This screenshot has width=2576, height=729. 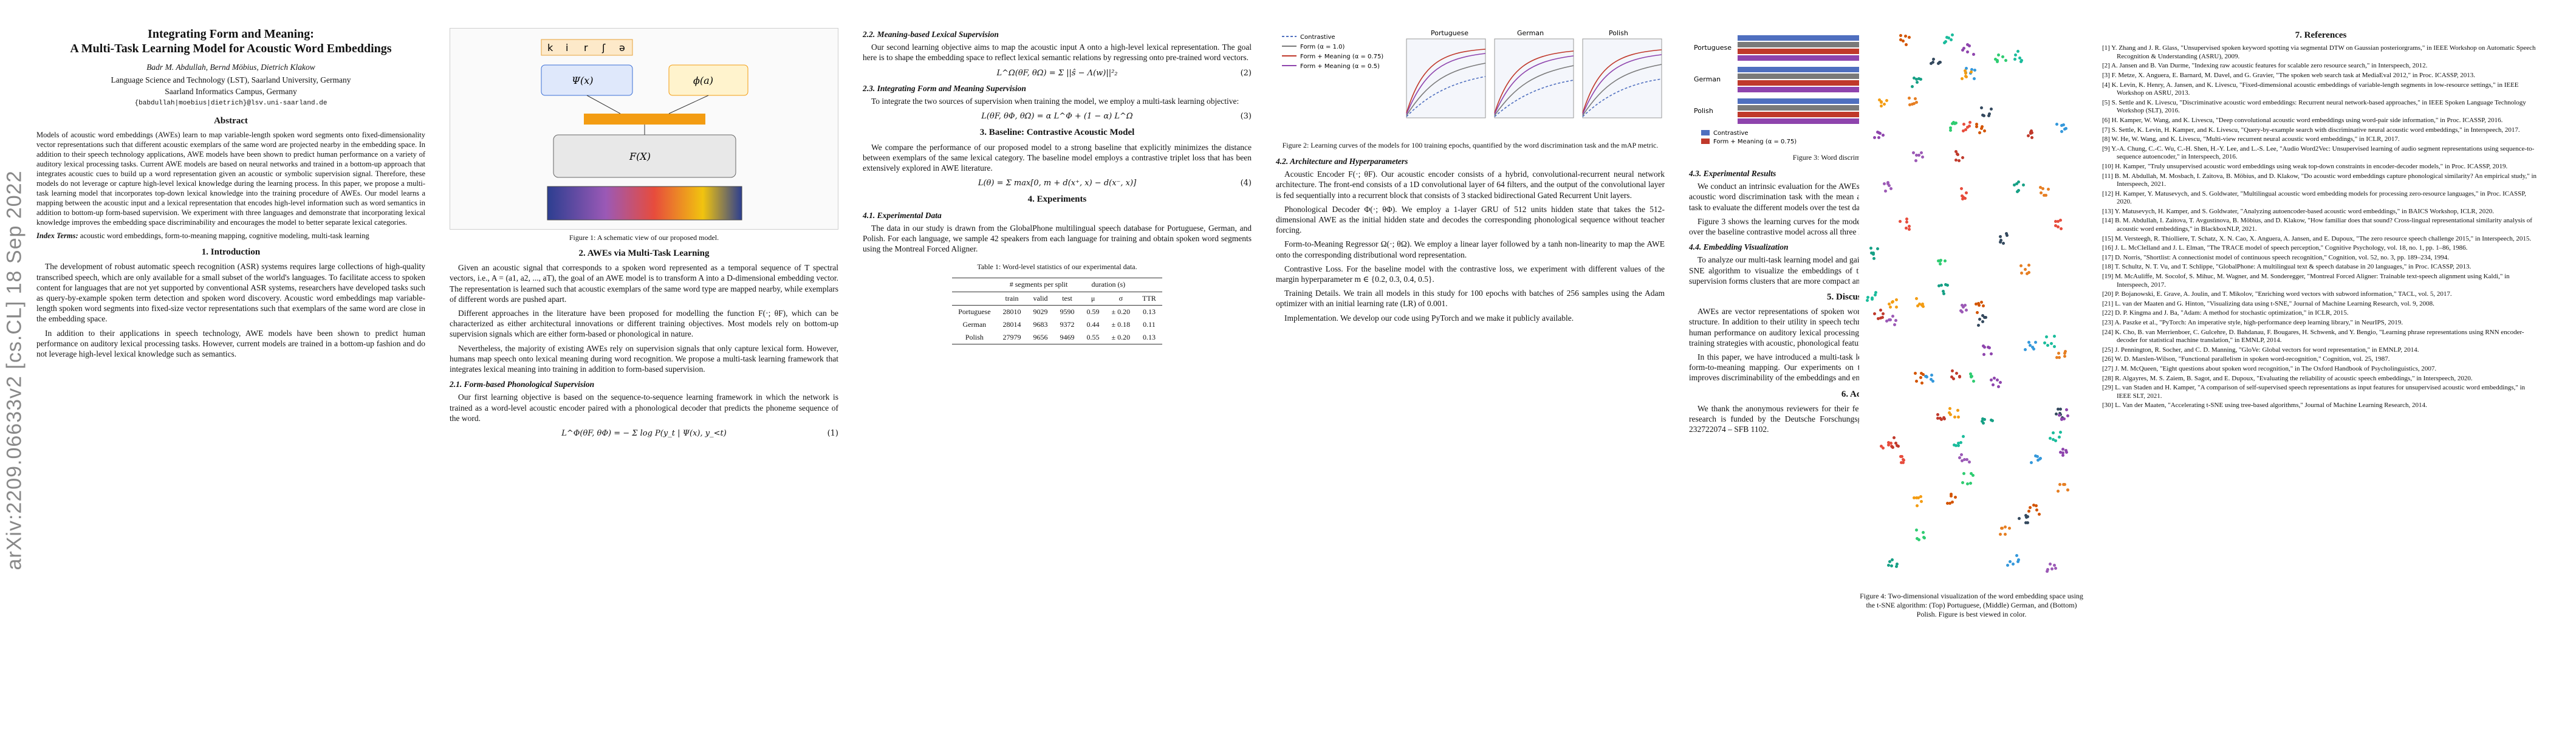 What do you see at coordinates (1622, 74) in the screenshot?
I see `learning-curve-panel: Polish` at bounding box center [1622, 74].